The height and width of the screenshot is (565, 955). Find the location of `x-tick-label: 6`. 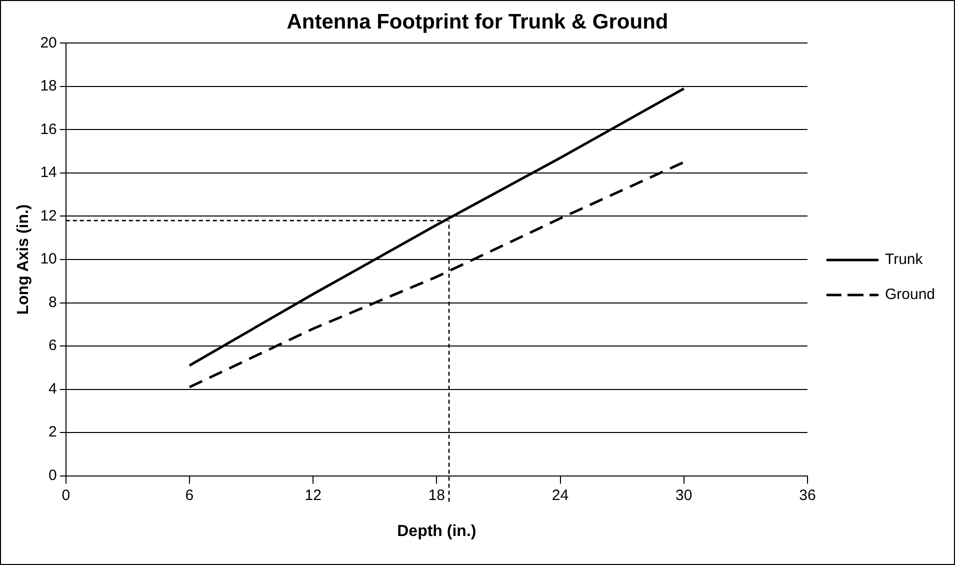

x-tick-label: 6 is located at coordinates (189, 495).